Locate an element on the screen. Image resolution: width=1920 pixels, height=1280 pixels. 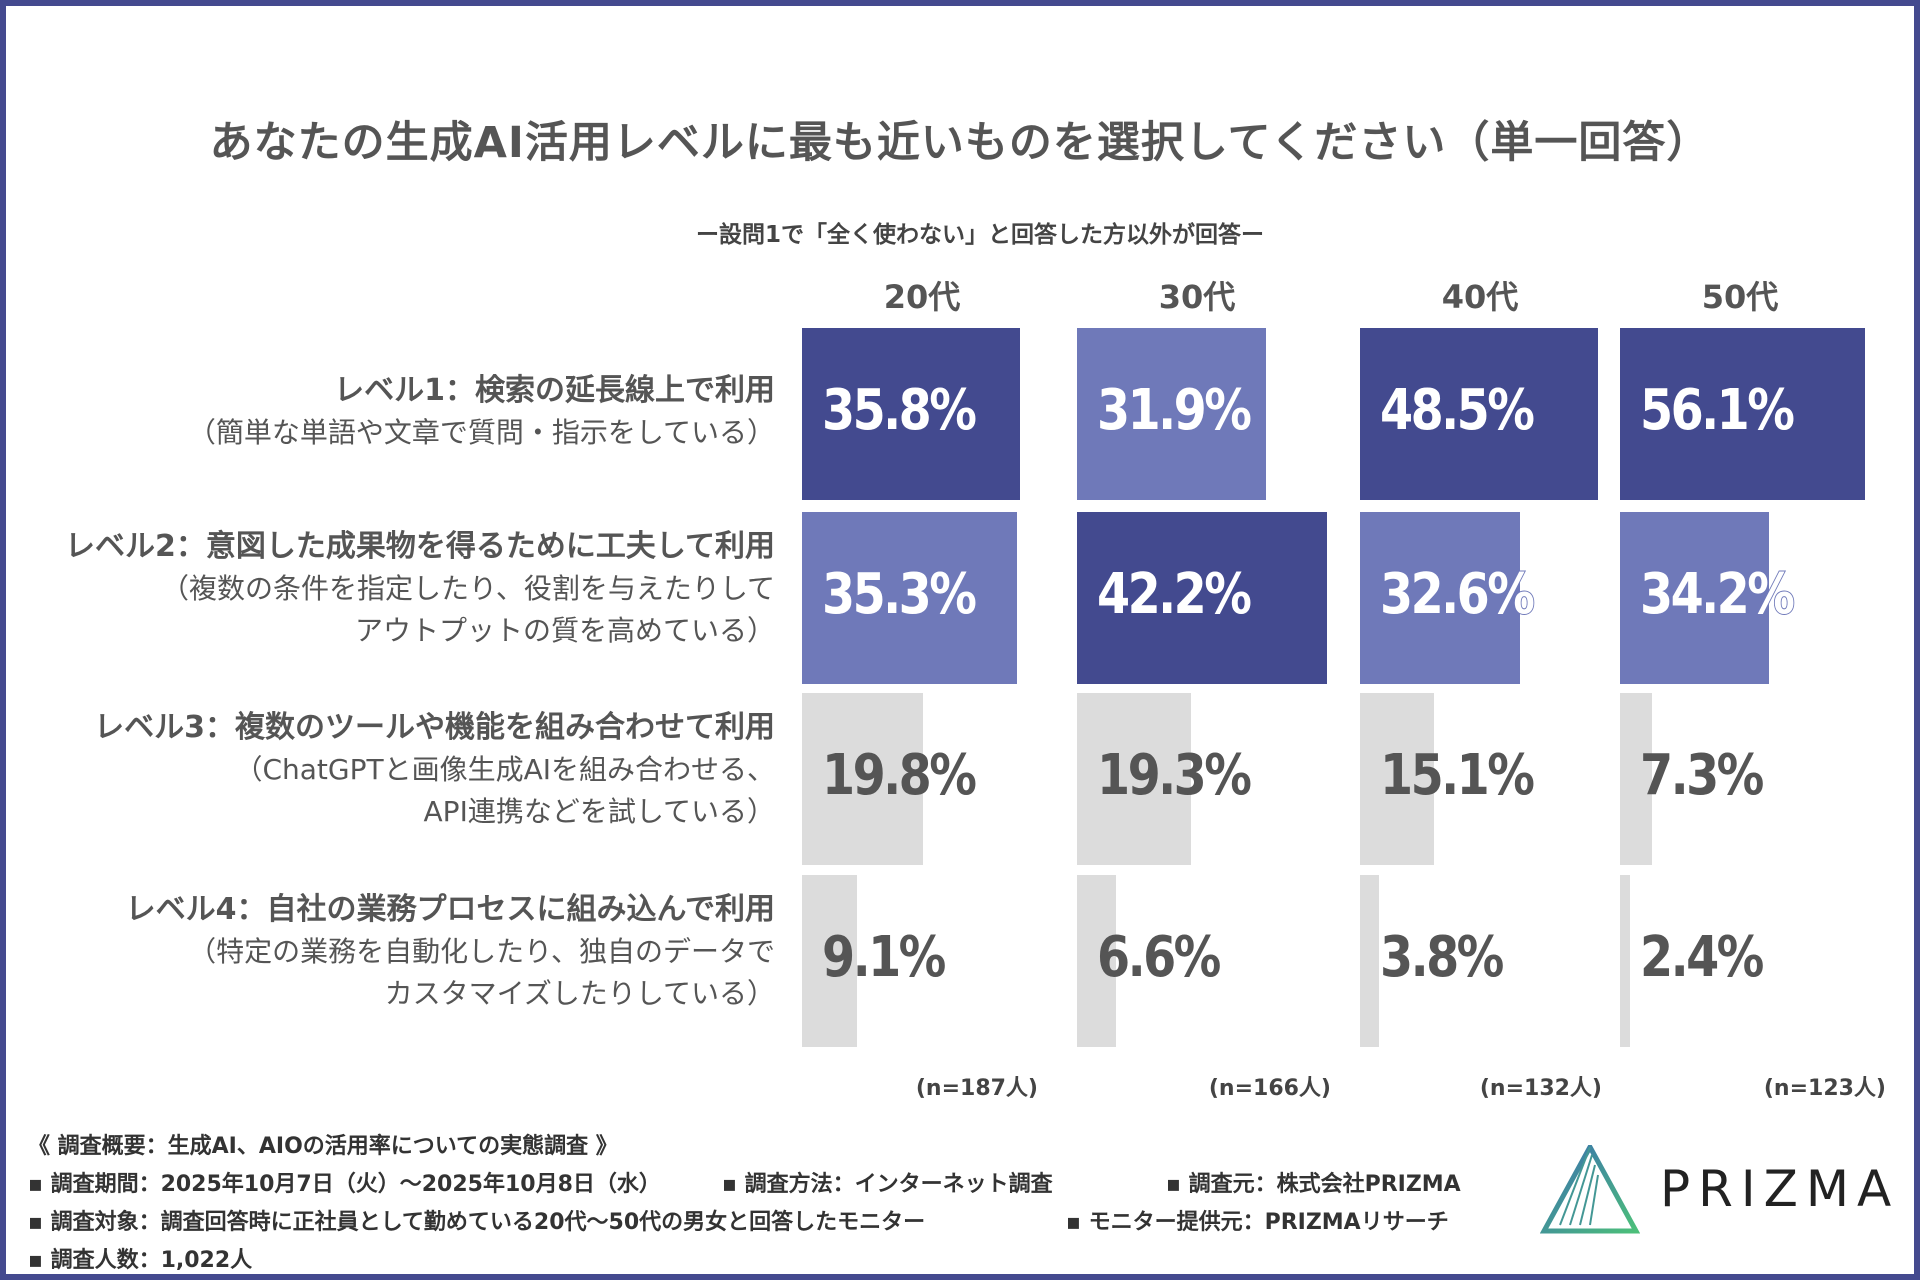
value-label: 15.1% is located at coordinates (1457, 775).